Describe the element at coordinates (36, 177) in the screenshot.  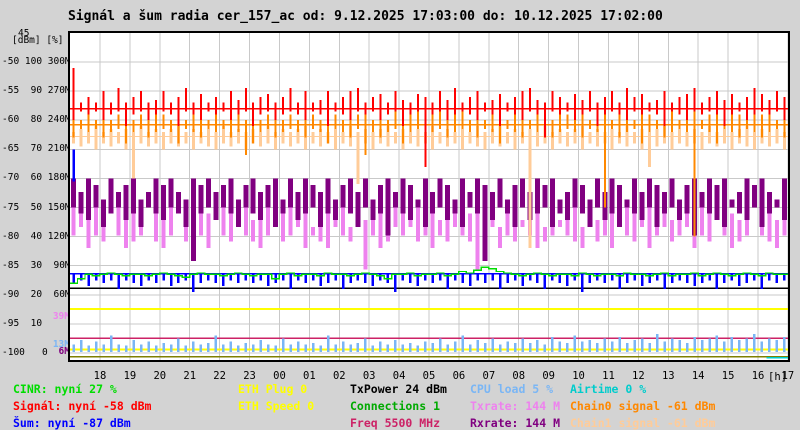
I see `y-axis-row: -70 60 180M` at that location.